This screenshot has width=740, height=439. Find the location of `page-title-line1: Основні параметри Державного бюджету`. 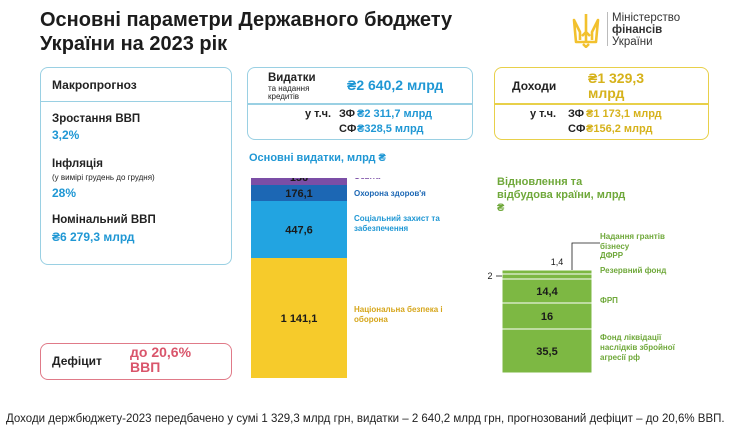

page-title-line1: Основні параметри Державного бюджету is located at coordinates (246, 20).